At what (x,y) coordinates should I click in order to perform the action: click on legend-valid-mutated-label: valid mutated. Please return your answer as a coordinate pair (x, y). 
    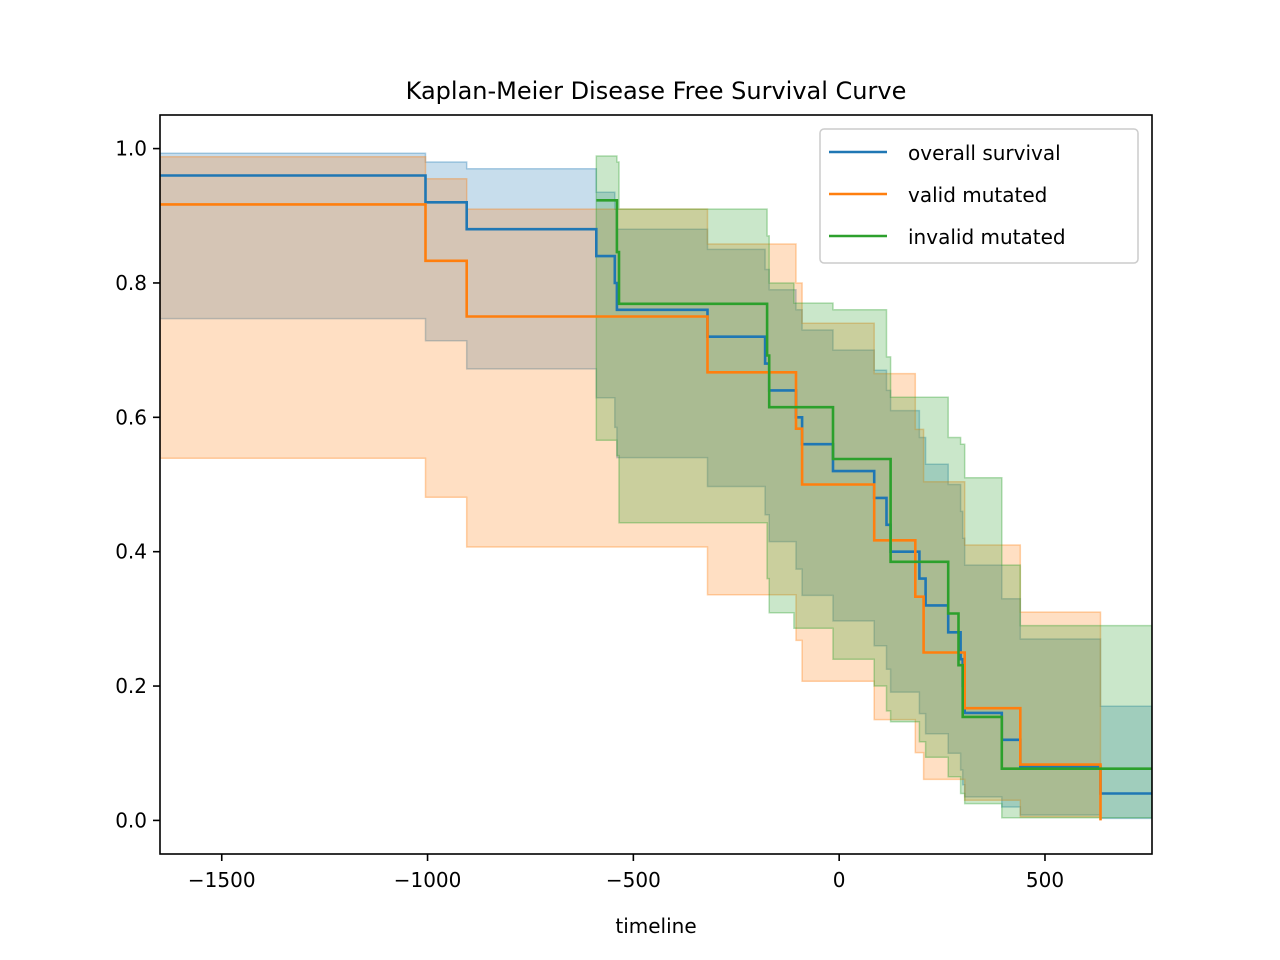
    Looking at the image, I should click on (977, 195).